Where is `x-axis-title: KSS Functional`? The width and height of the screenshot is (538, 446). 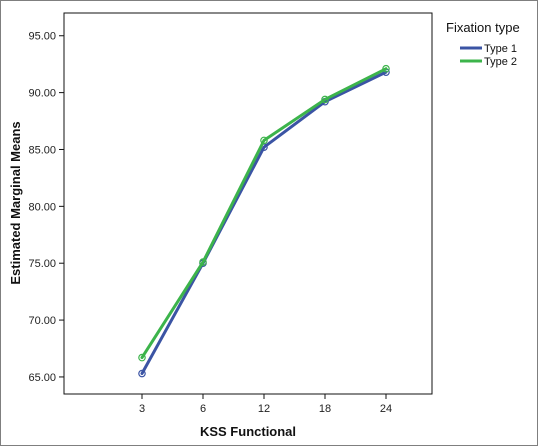
x-axis-title: KSS Functional is located at coordinates (248, 431).